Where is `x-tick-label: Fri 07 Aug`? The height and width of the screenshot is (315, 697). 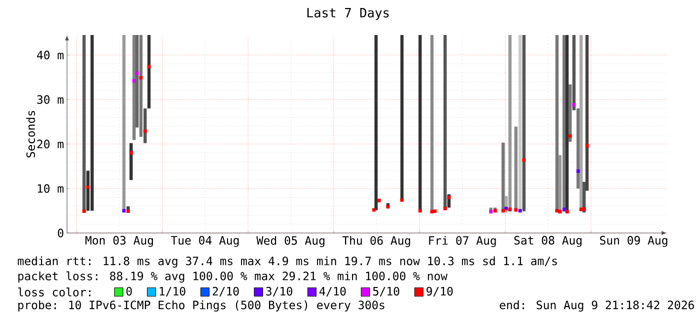 x-tick-label: Fri 07 Aug is located at coordinates (462, 242).